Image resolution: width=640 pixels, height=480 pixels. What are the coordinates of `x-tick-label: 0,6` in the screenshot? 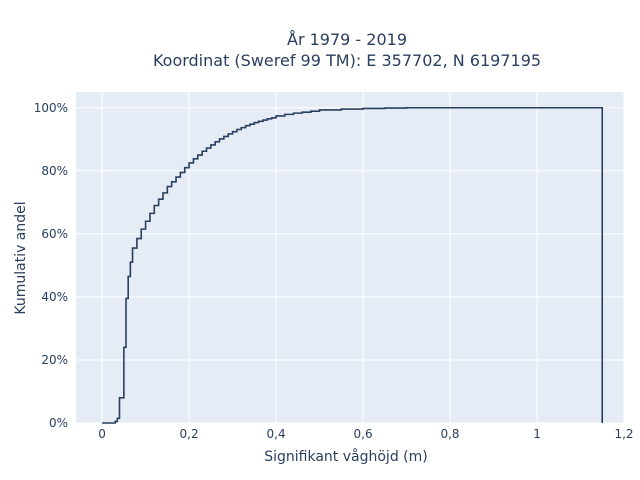 It's located at (363, 434).